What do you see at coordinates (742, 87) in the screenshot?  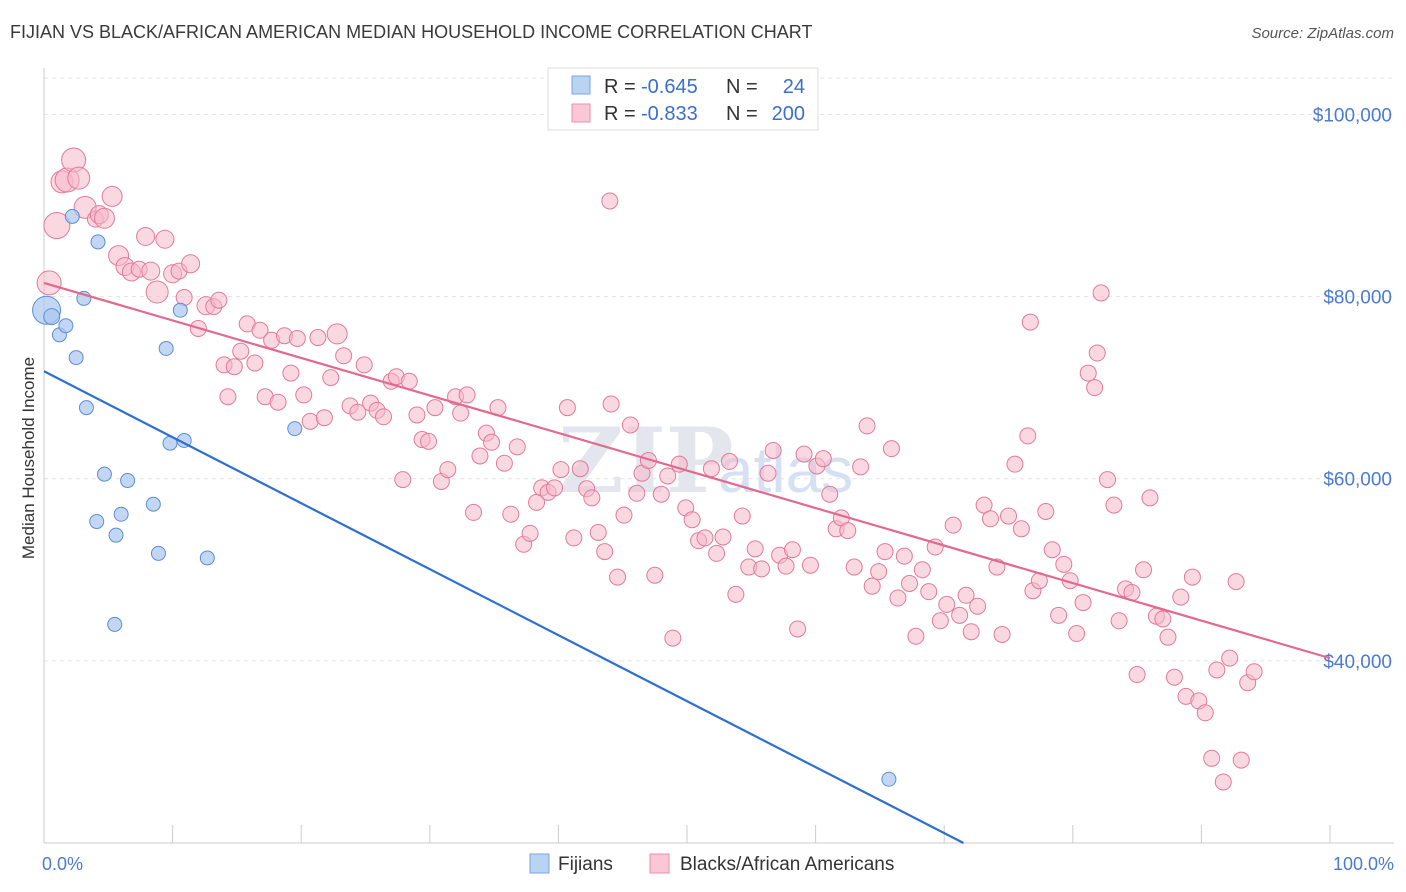 I see `legend-n-label-fijians: N =` at bounding box center [742, 87].